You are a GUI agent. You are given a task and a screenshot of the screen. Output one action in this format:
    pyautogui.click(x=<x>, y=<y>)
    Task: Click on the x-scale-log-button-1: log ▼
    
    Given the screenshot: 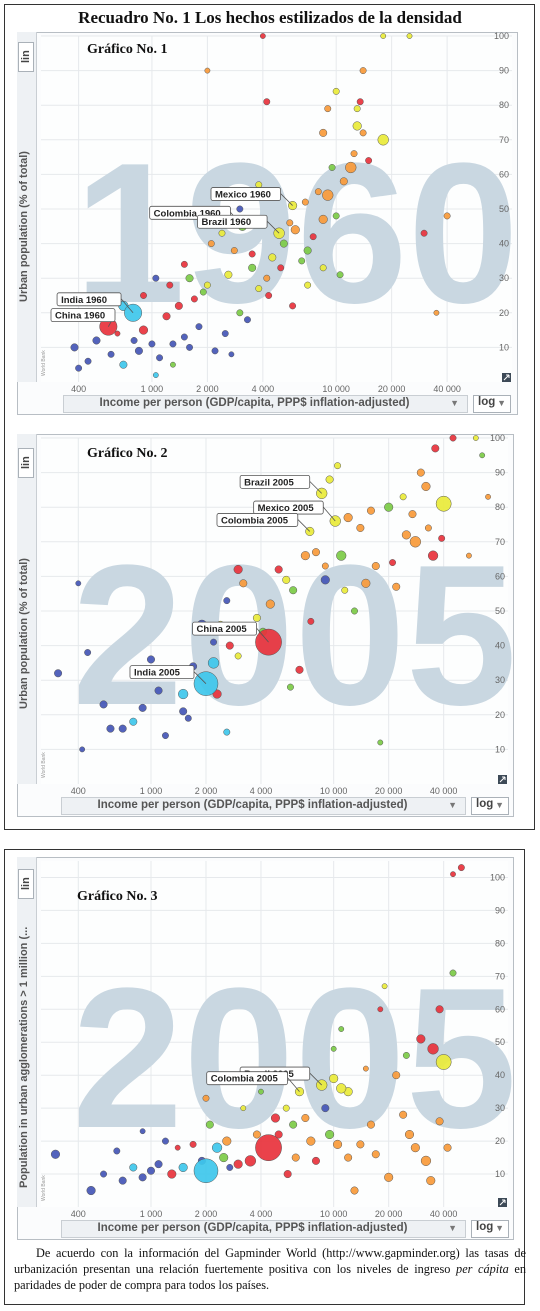 What is the action you would take?
    pyautogui.click(x=492, y=404)
    